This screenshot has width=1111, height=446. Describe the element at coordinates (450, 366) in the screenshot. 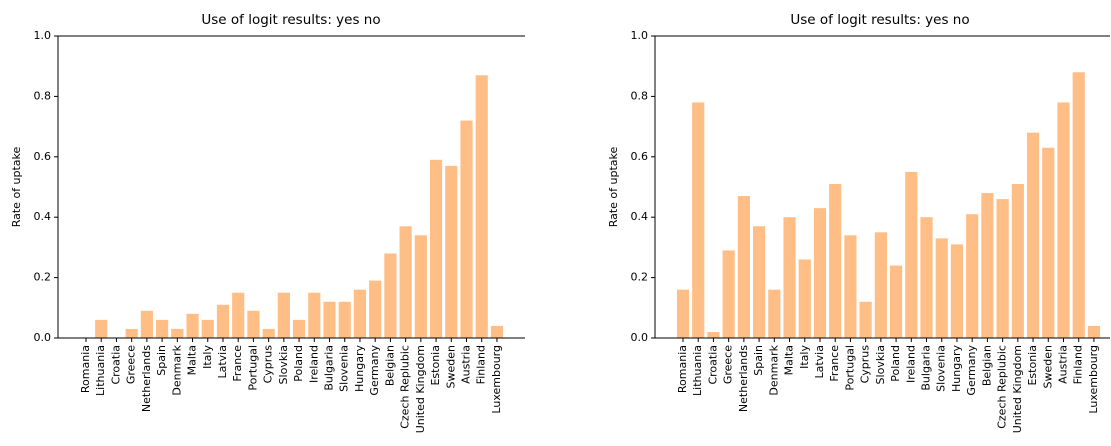

I see `x-tick-label: Sweden` at that location.